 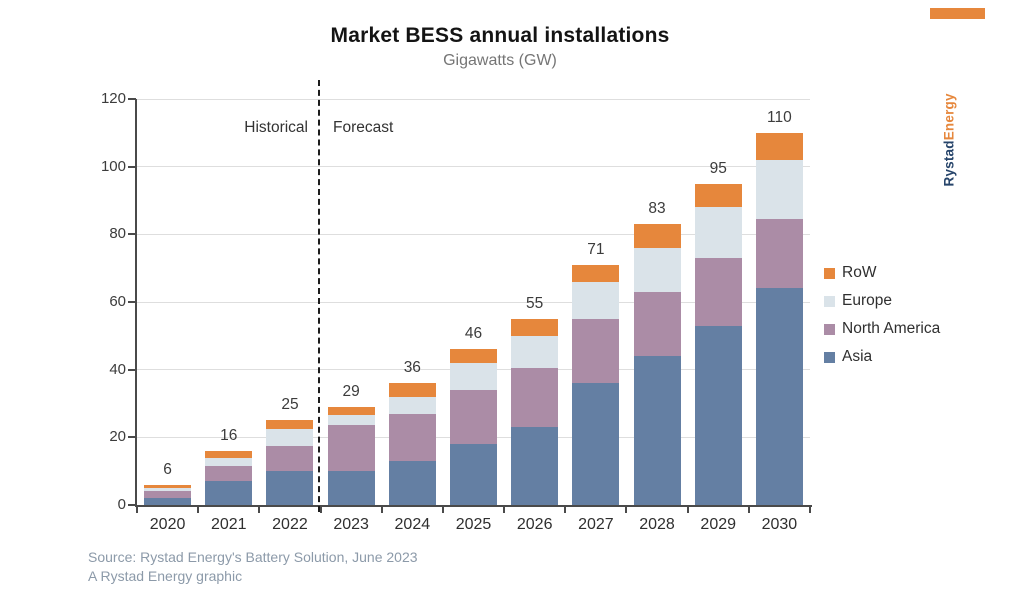 What do you see at coordinates (779, 146) in the screenshot?
I see `bar-2030-row` at bounding box center [779, 146].